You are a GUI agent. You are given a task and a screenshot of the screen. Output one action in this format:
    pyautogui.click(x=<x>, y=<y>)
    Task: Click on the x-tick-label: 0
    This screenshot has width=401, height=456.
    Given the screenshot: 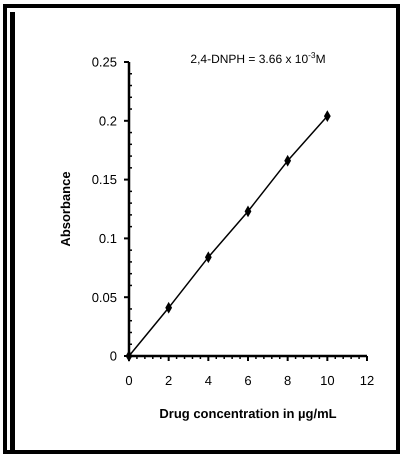 What is the action you would take?
    pyautogui.click(x=129, y=380)
    